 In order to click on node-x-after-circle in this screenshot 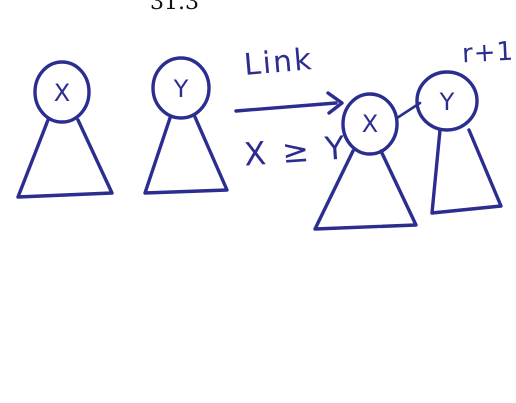, I will do `click(370, 124)`.